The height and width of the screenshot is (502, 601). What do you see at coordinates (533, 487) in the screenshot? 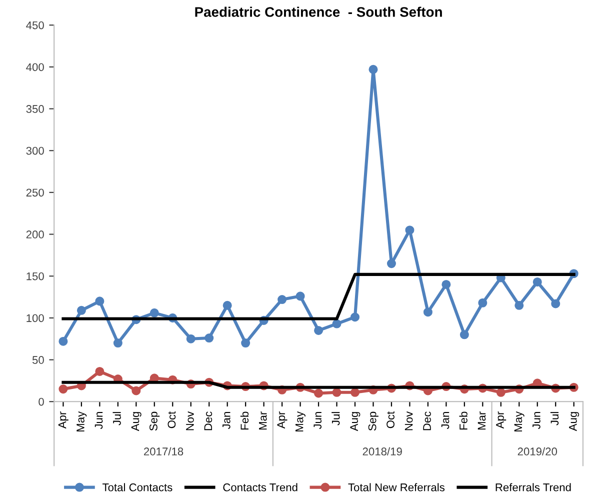
I see `legend-label: Referrals Trend` at bounding box center [533, 487].